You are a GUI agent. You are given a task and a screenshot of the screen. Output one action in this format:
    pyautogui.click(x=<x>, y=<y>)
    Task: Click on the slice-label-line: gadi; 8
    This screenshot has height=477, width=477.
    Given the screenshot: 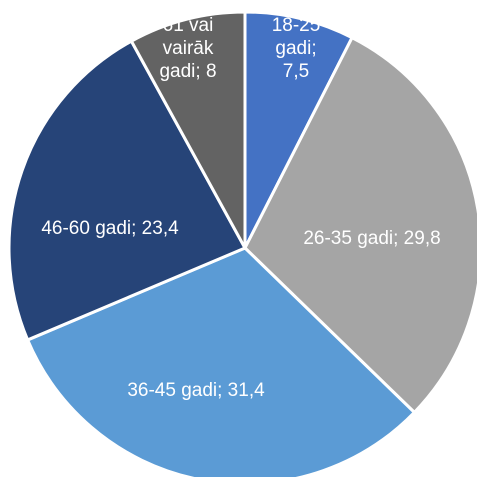 What is the action you would take?
    pyautogui.click(x=187, y=71)
    